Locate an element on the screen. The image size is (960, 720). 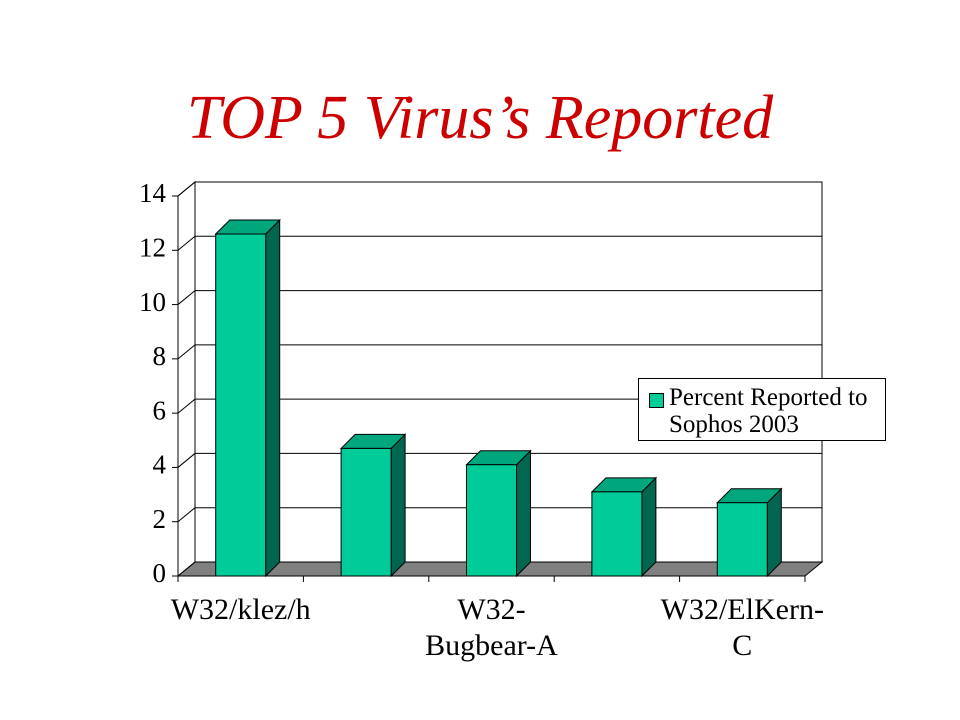
legend: Percent Reported to Sophos 2003 is located at coordinates (762, 409).